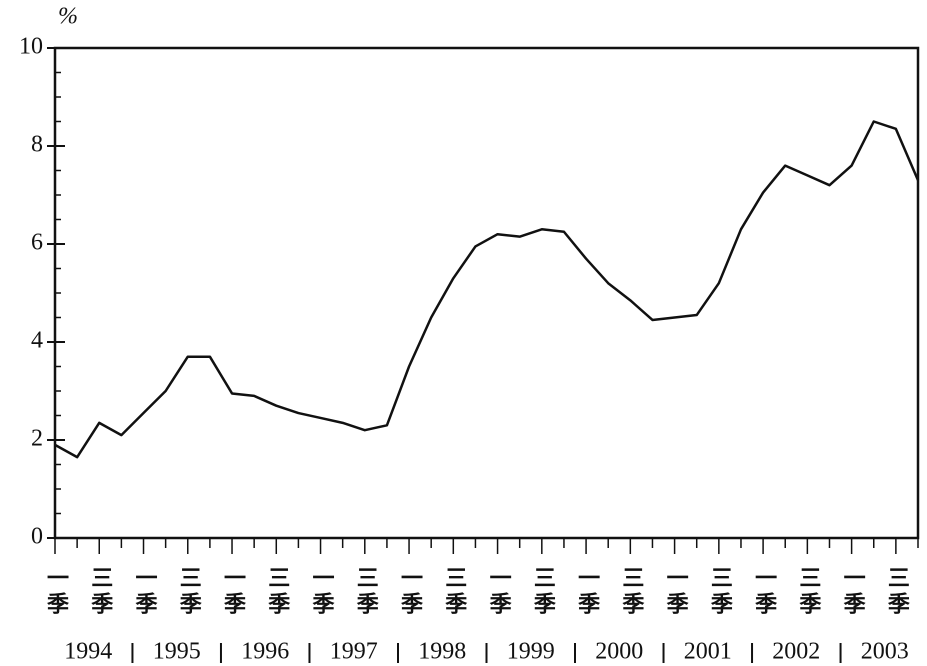 The image size is (927, 666). Describe the element at coordinates (88, 652) in the screenshot. I see `year-label: 1994` at that location.